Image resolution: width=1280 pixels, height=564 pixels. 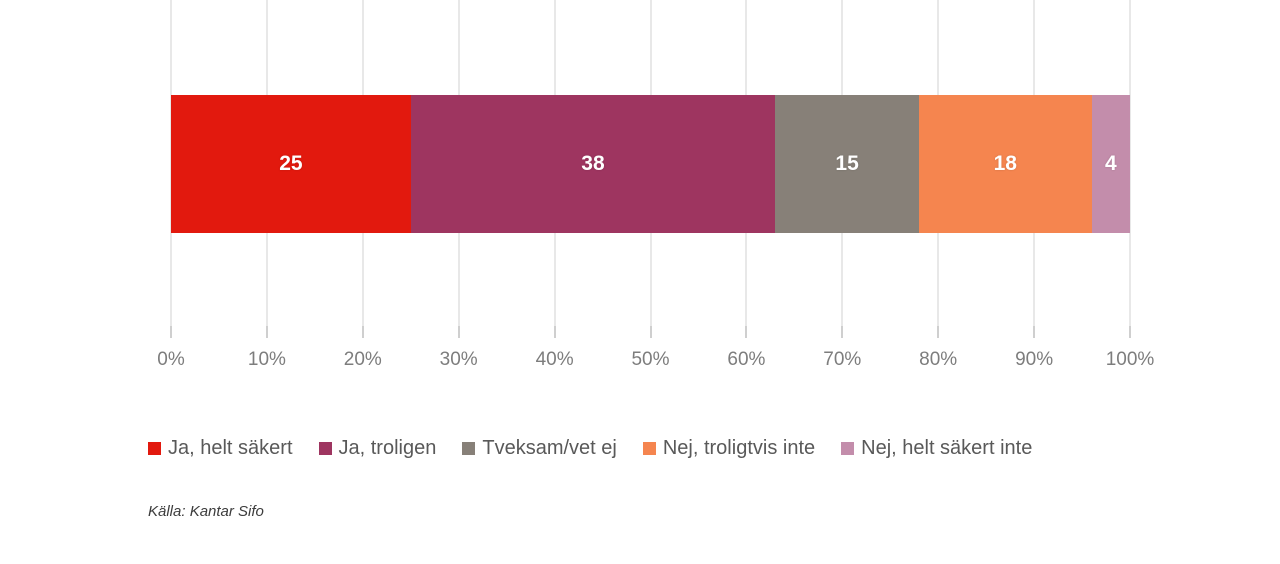 What do you see at coordinates (206, 511) in the screenshot?
I see `source-note: Källa: Kantar Sifo` at bounding box center [206, 511].